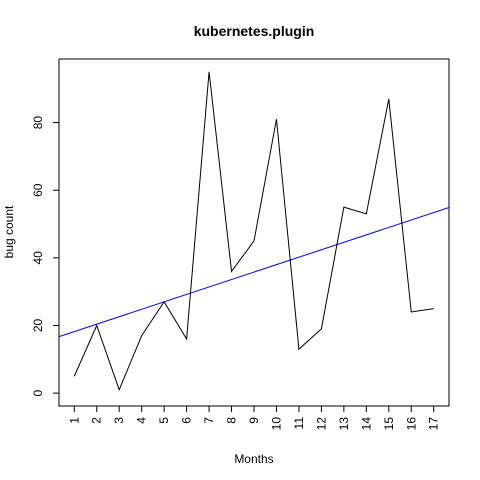 This screenshot has height=480, width=480. Describe the element at coordinates (389, 424) in the screenshot. I see `x-tick-label: 15` at that location.